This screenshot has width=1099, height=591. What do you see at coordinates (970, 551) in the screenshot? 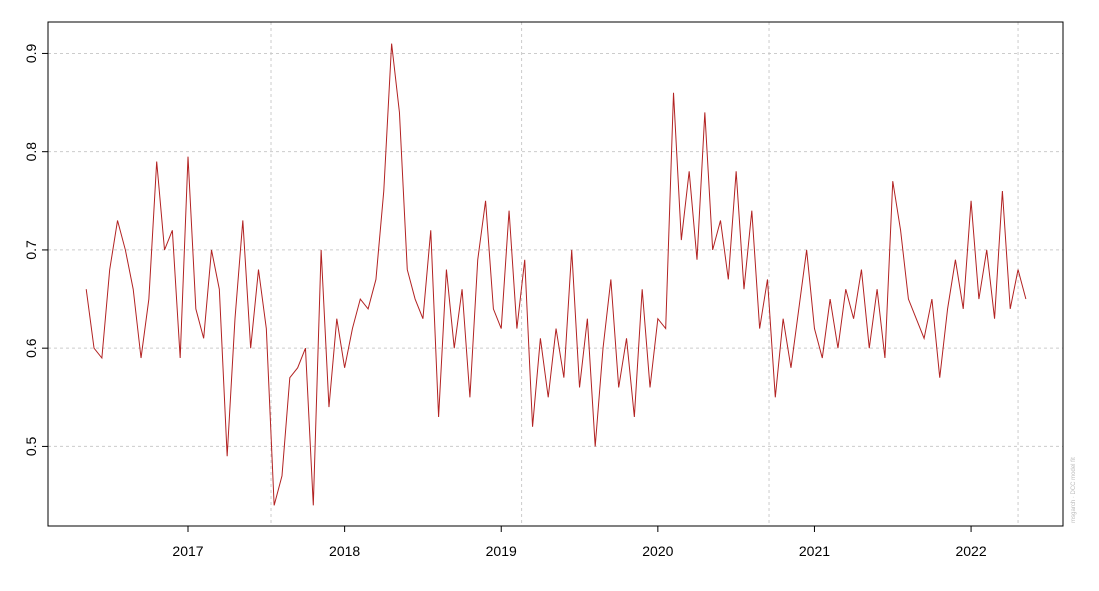
I see `x-tick-label: 2022` at bounding box center [970, 551].